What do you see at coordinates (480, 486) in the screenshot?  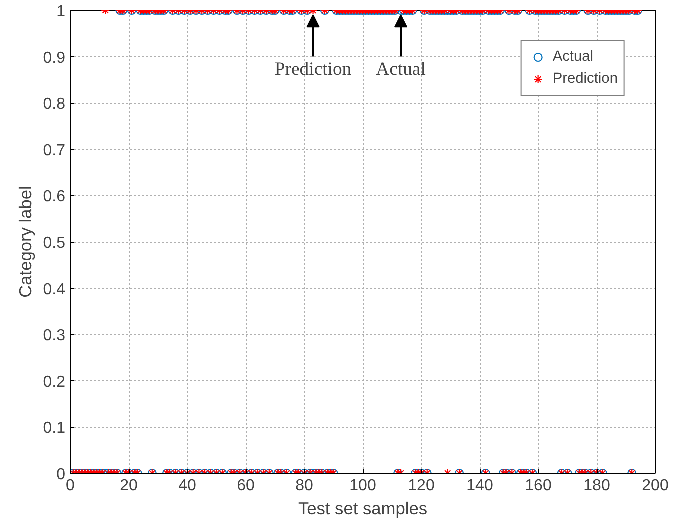 I see `x-tick-label: 140` at bounding box center [480, 486].